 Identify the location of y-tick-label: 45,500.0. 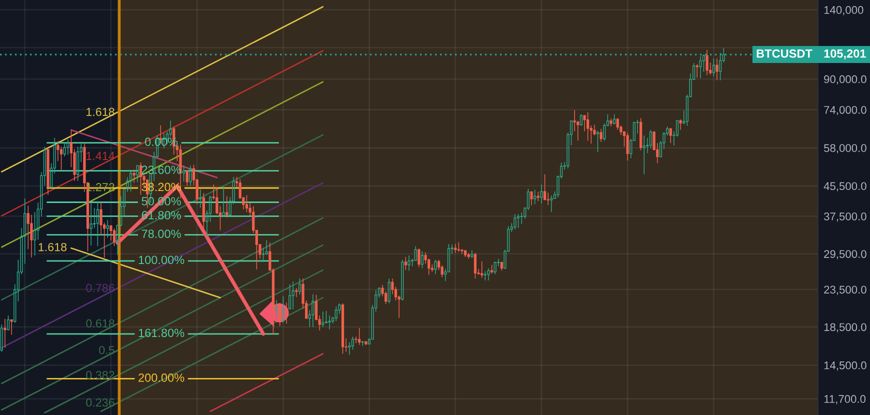
(845, 187).